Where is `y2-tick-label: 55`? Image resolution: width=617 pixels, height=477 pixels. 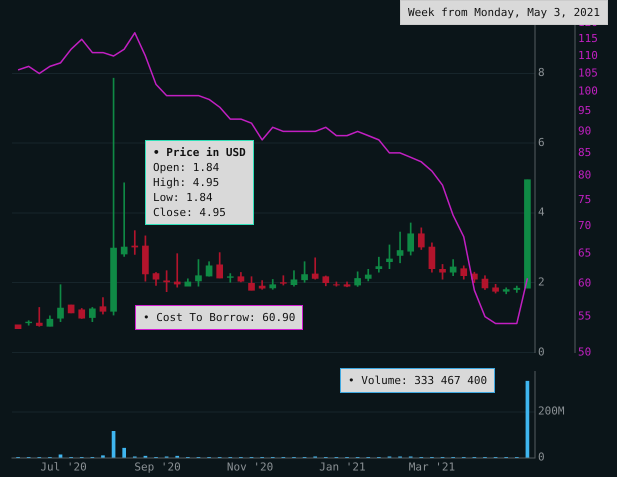
y2-tick-label: 55 is located at coordinates (585, 315).